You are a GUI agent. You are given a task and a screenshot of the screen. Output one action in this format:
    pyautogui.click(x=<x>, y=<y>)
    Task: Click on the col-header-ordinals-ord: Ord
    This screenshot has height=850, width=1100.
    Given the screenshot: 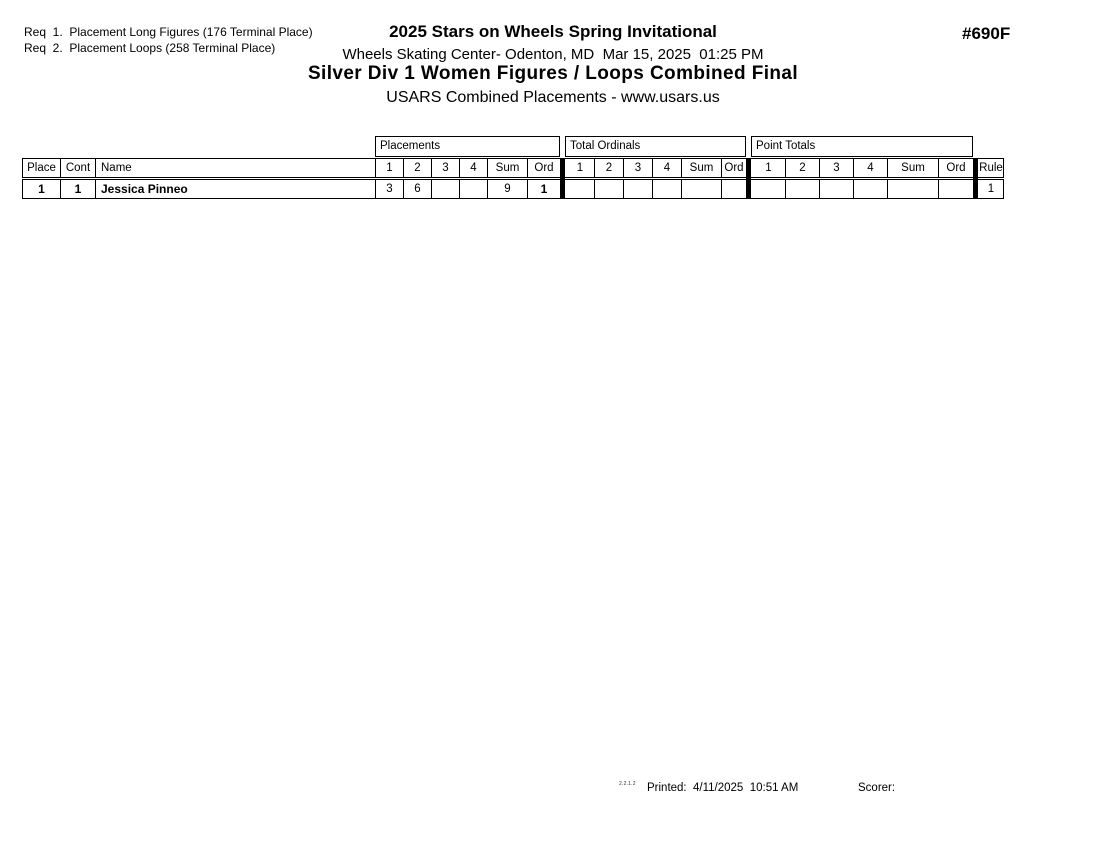 What is the action you would take?
    pyautogui.click(x=734, y=168)
    